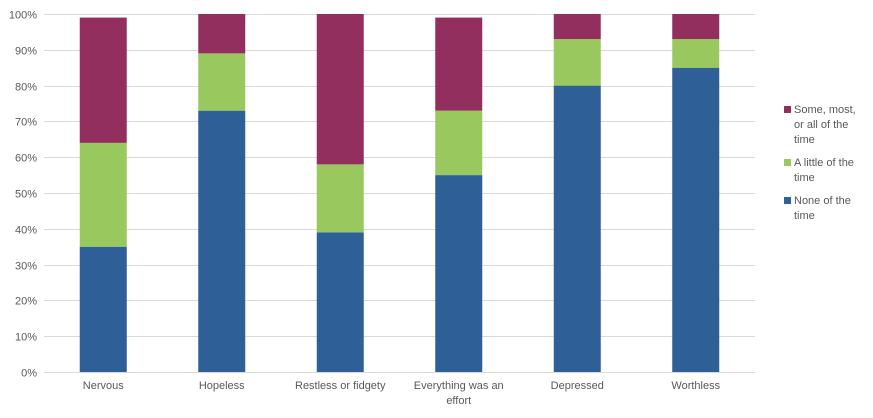 The height and width of the screenshot is (418, 873). What do you see at coordinates (824, 170) in the screenshot?
I see `legend-label: A little of the time` at bounding box center [824, 170].